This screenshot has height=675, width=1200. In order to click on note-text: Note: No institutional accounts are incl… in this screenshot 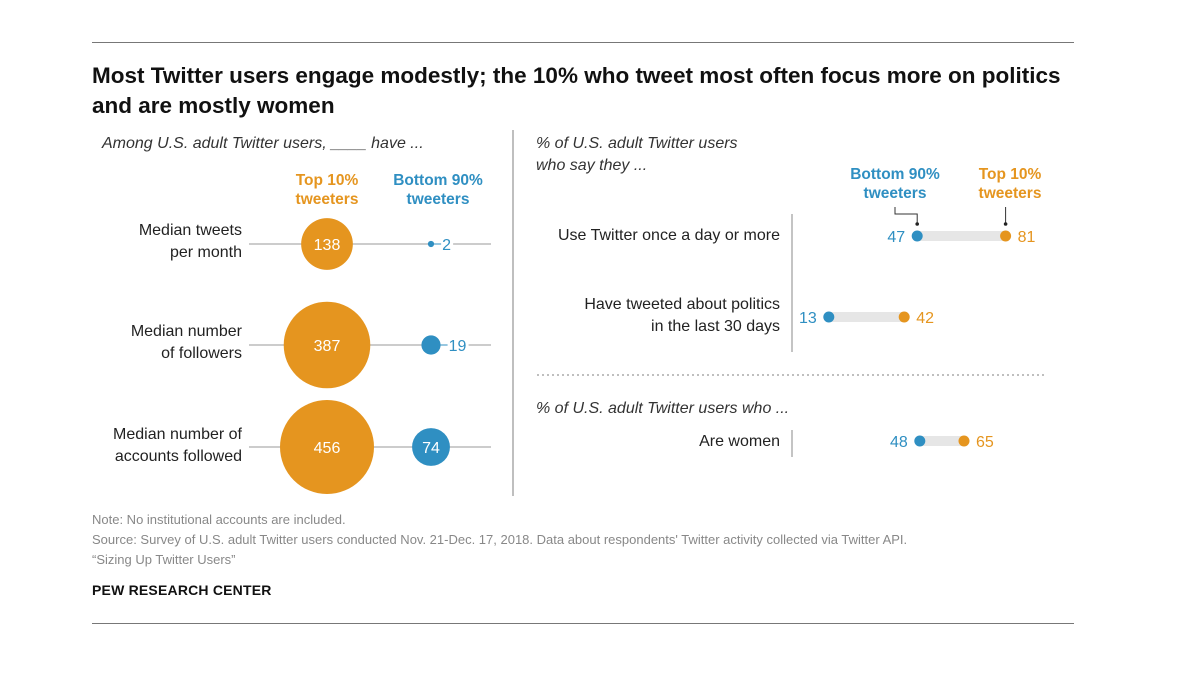, I will do `click(219, 519)`.